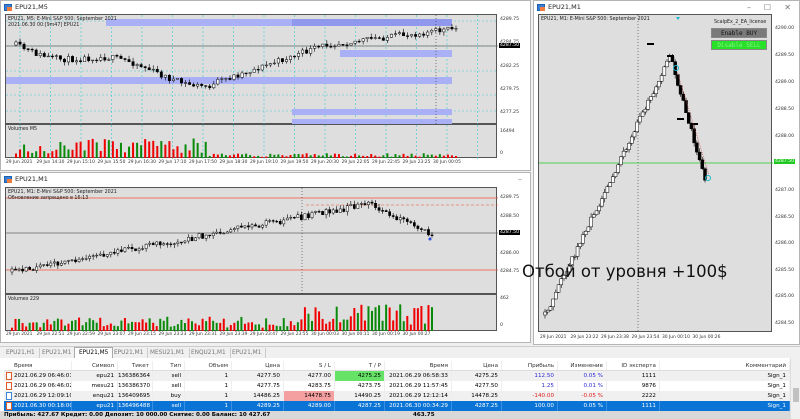 The width and height of the screenshot is (800, 419). Describe the element at coordinates (169, 386) in the screenshot. I see `table-cell: sell` at that location.